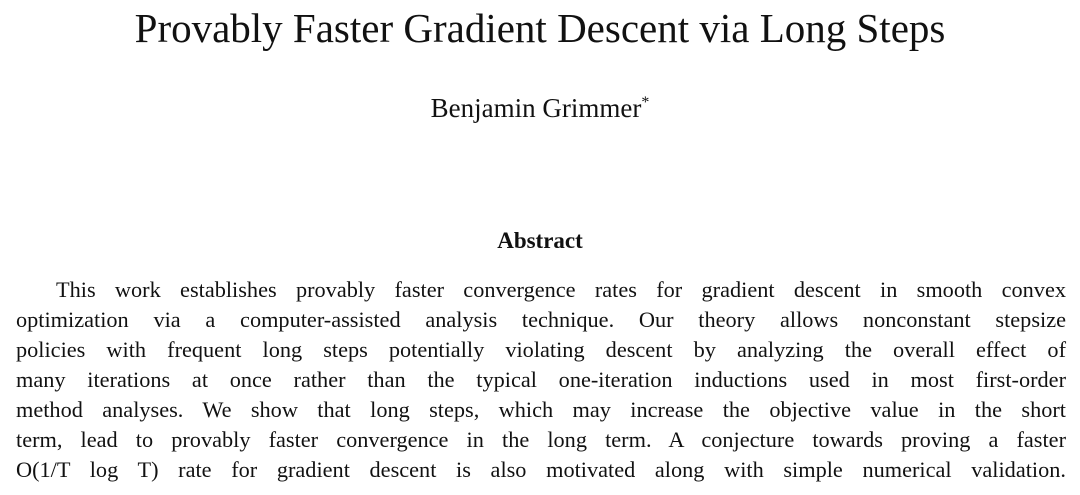 The width and height of the screenshot is (1080, 495). Describe the element at coordinates (536, 108) in the screenshot. I see `author-name: Benjamin Grimmer` at that location.